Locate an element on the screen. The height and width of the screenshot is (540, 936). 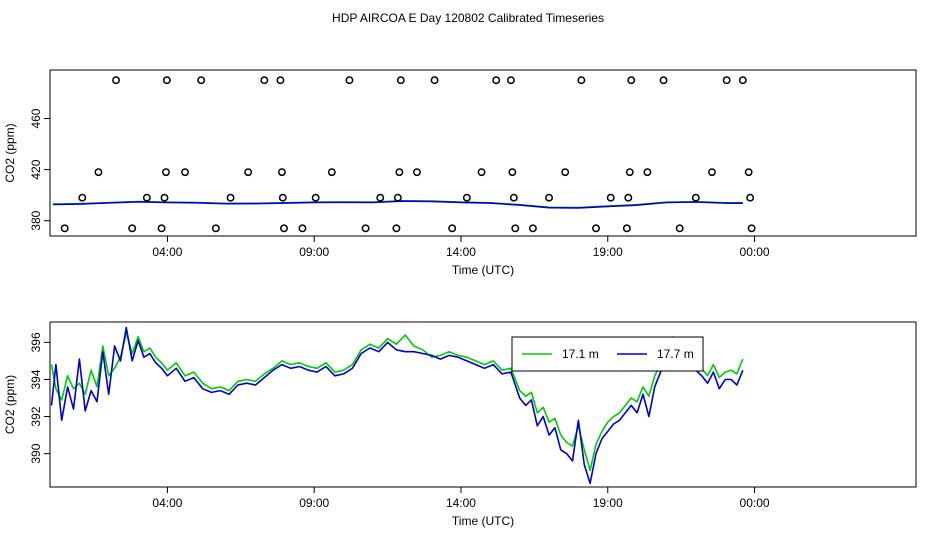
y-tick-label: 420 is located at coordinates (36, 169).